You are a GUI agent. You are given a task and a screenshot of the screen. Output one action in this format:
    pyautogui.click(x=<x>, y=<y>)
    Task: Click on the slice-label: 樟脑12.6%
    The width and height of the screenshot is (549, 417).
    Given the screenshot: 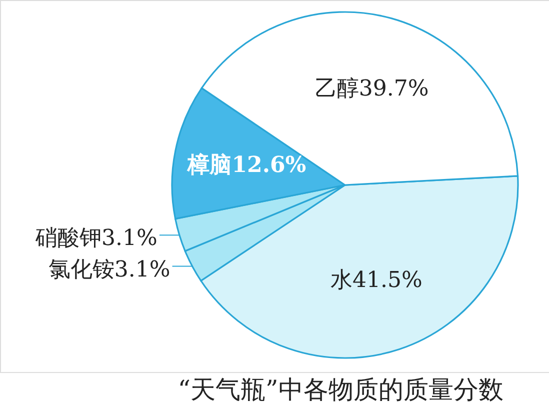 What is the action you would take?
    pyautogui.click(x=246, y=165)
    